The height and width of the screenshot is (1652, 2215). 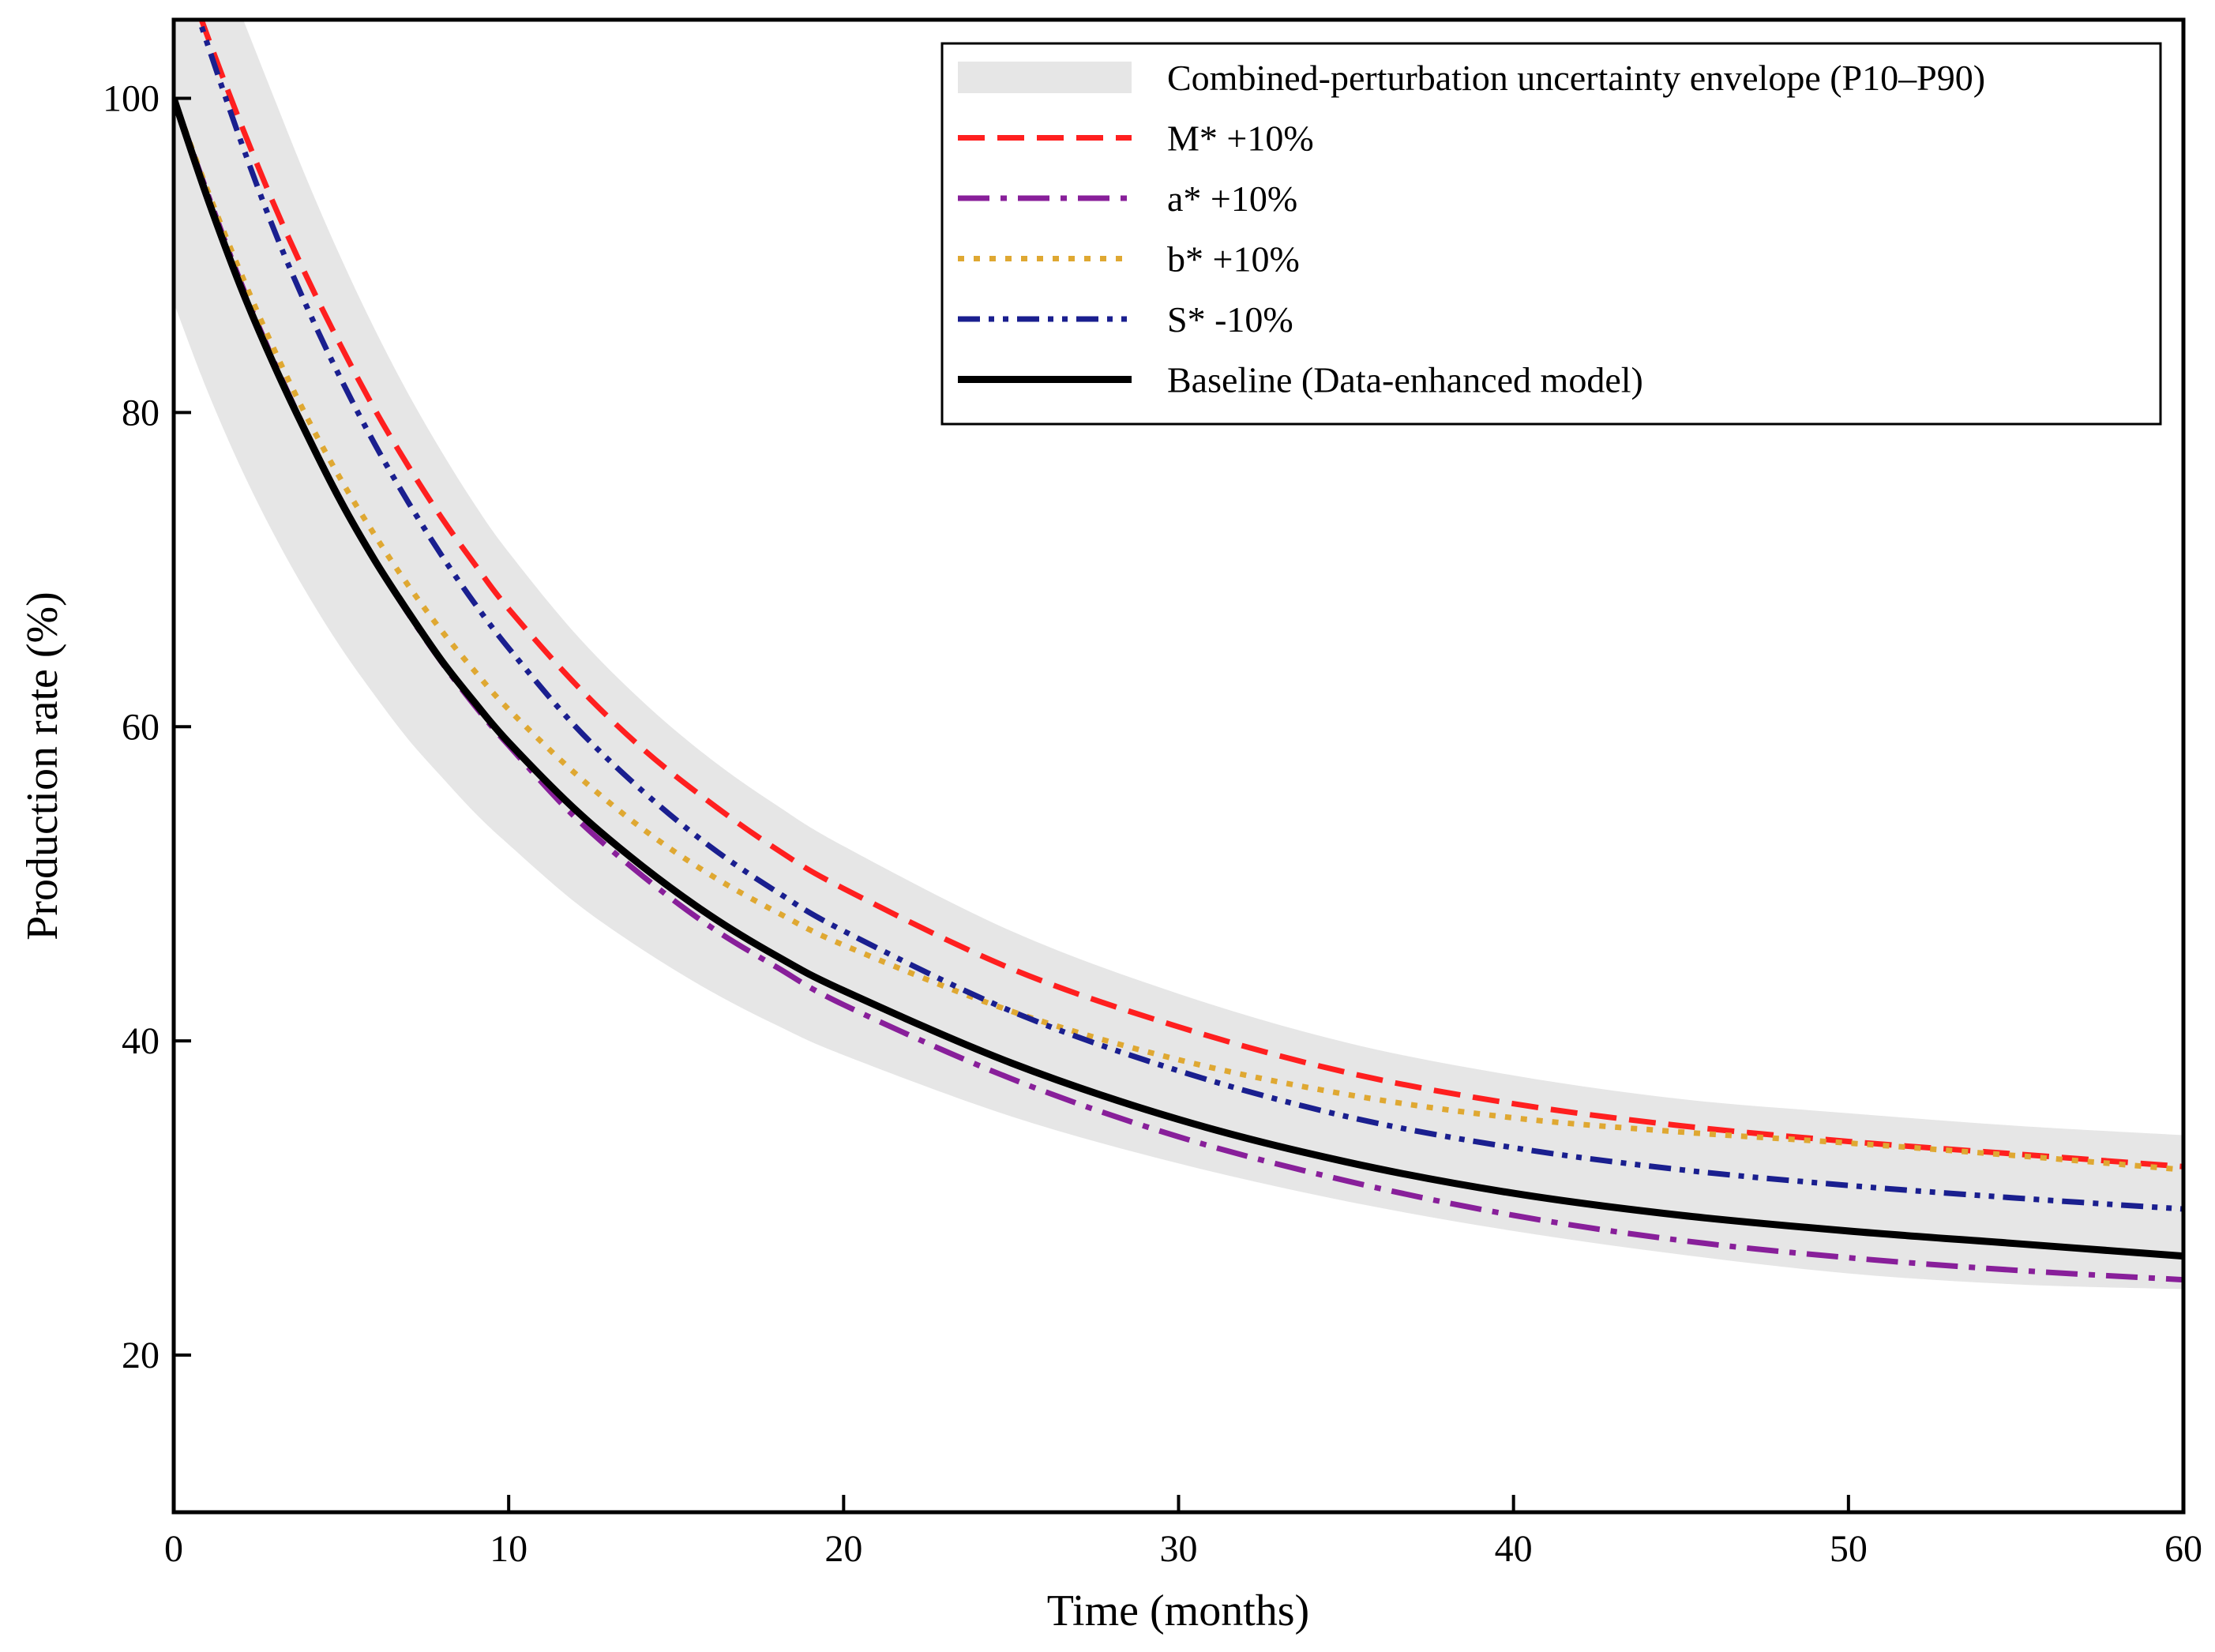 What do you see at coordinates (141, 1041) in the screenshot?
I see `y-tick-label: 40` at bounding box center [141, 1041].